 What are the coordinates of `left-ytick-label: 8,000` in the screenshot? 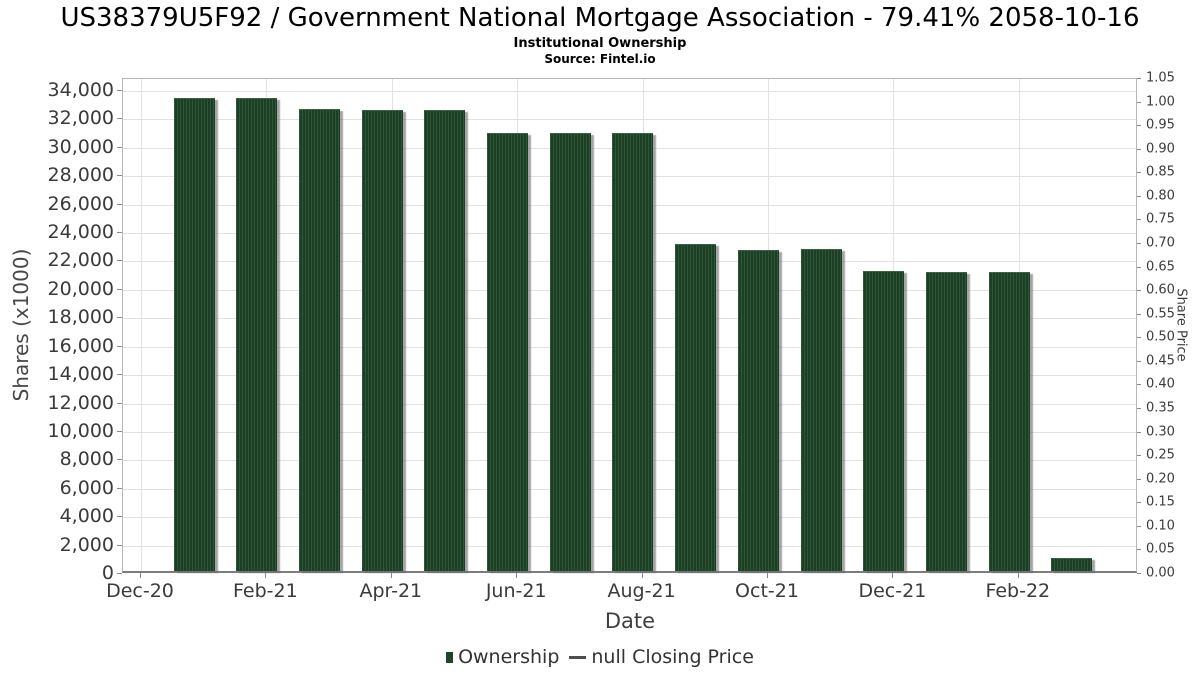 It's located at (86, 459).